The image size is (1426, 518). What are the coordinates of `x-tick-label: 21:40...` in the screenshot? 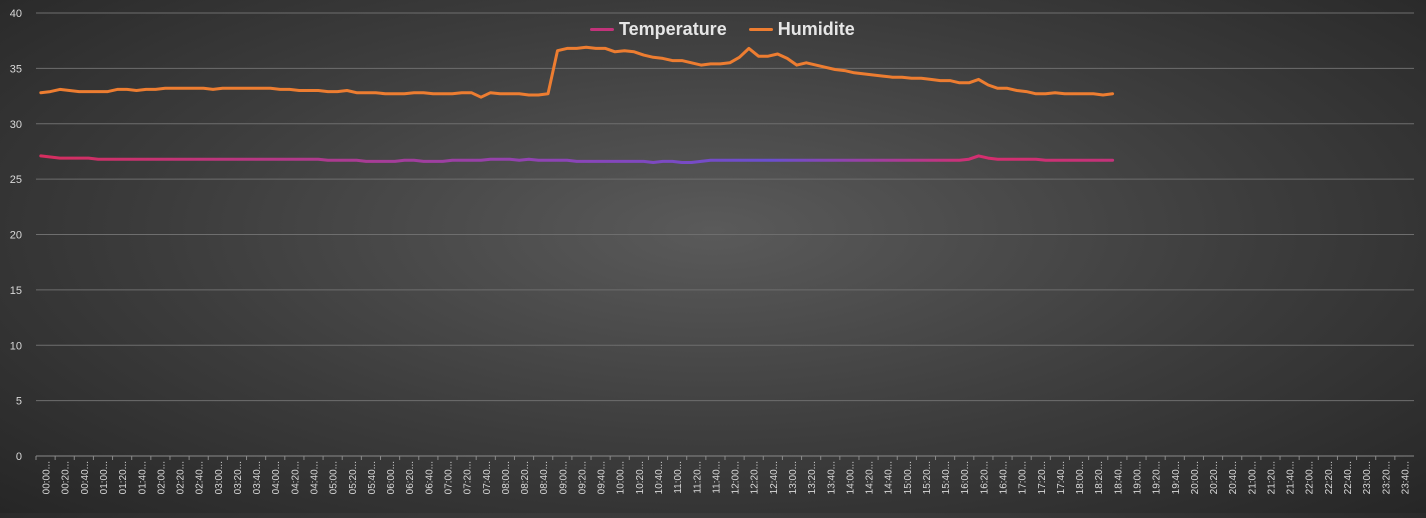 It's located at (1291, 477).